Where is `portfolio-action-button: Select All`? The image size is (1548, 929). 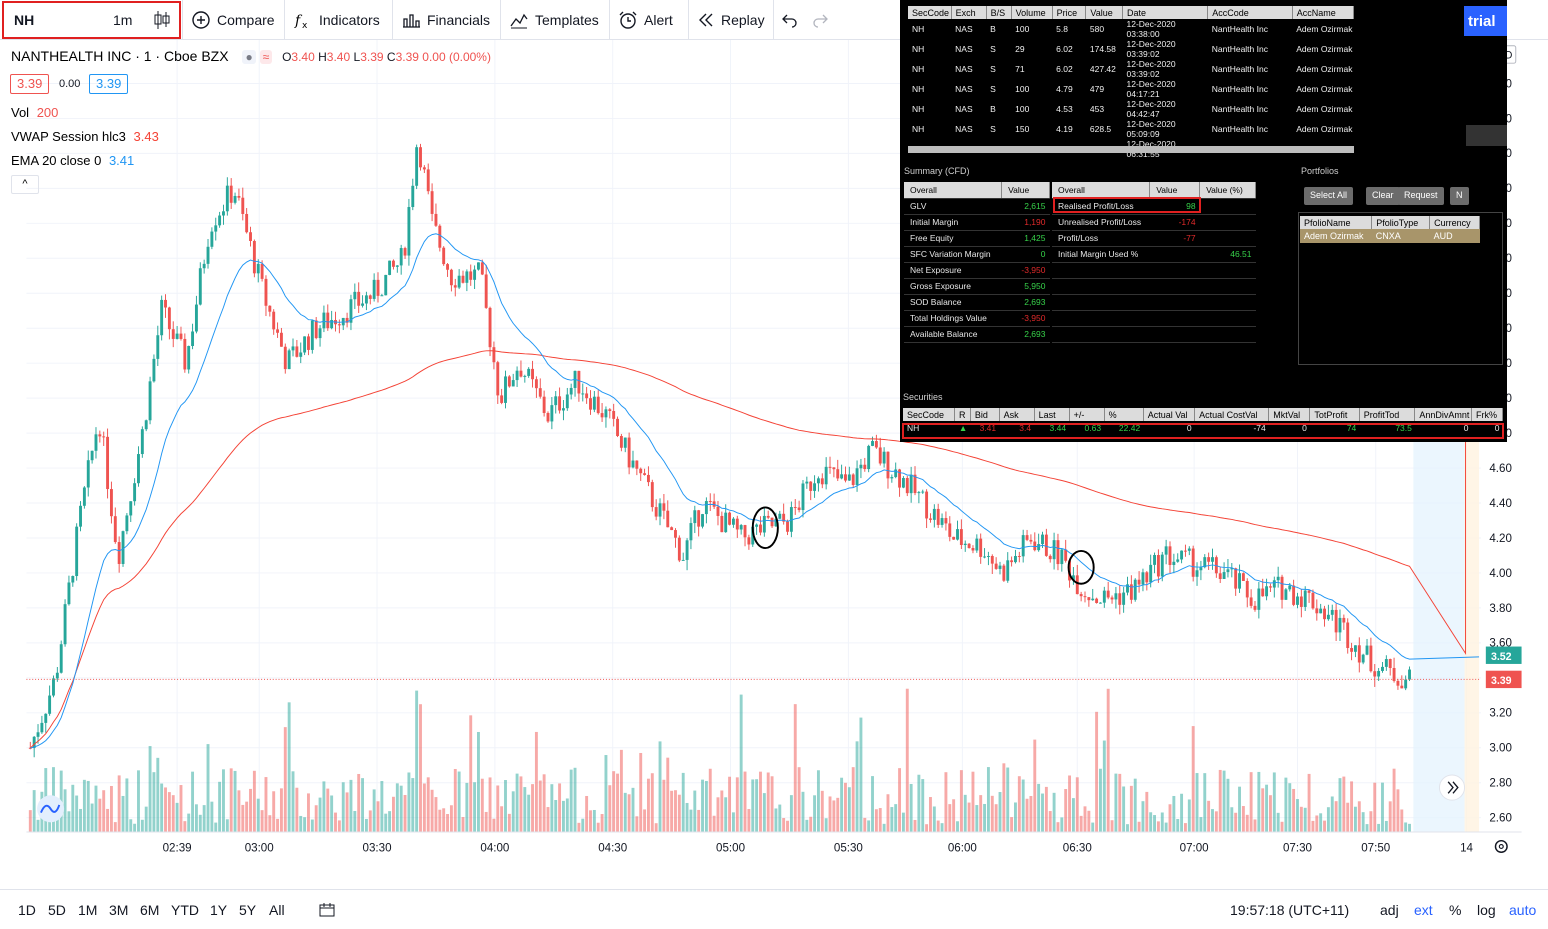 portfolio-action-button: Select All is located at coordinates (1329, 196).